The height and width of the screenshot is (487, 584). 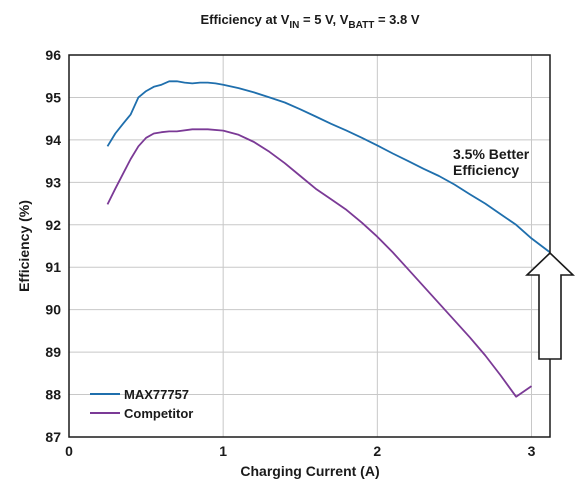 I want to click on x-axis-label: Charging Current (A), so click(x=309, y=471).